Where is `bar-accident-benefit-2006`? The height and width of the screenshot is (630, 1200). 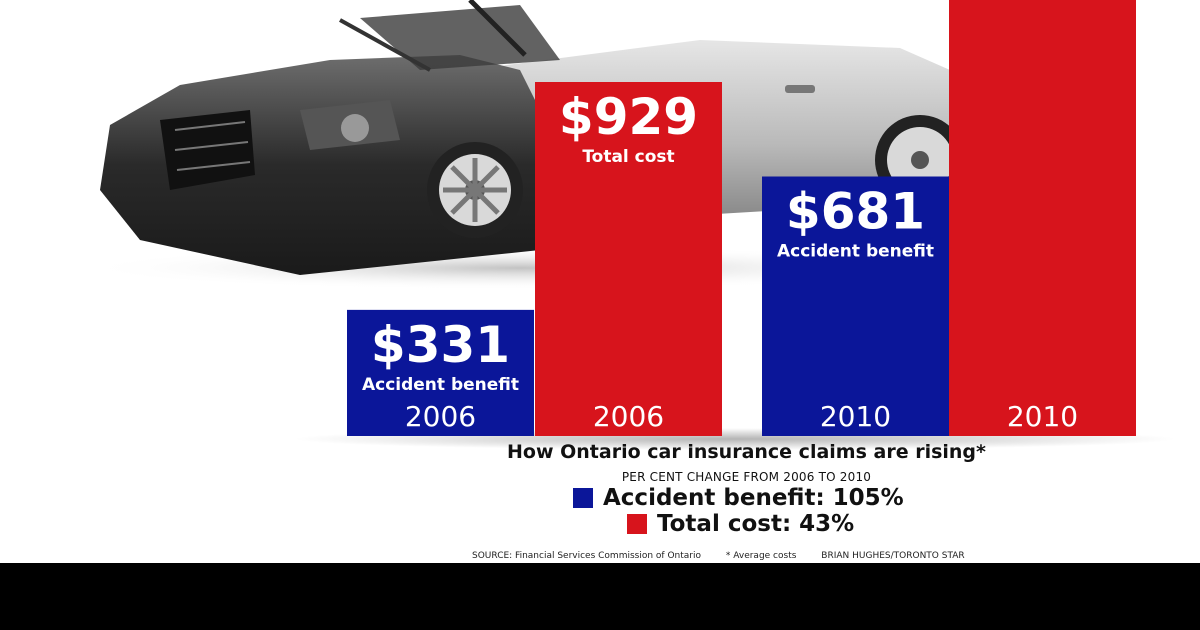 bar-accident-benefit-2006 is located at coordinates (440, 372).